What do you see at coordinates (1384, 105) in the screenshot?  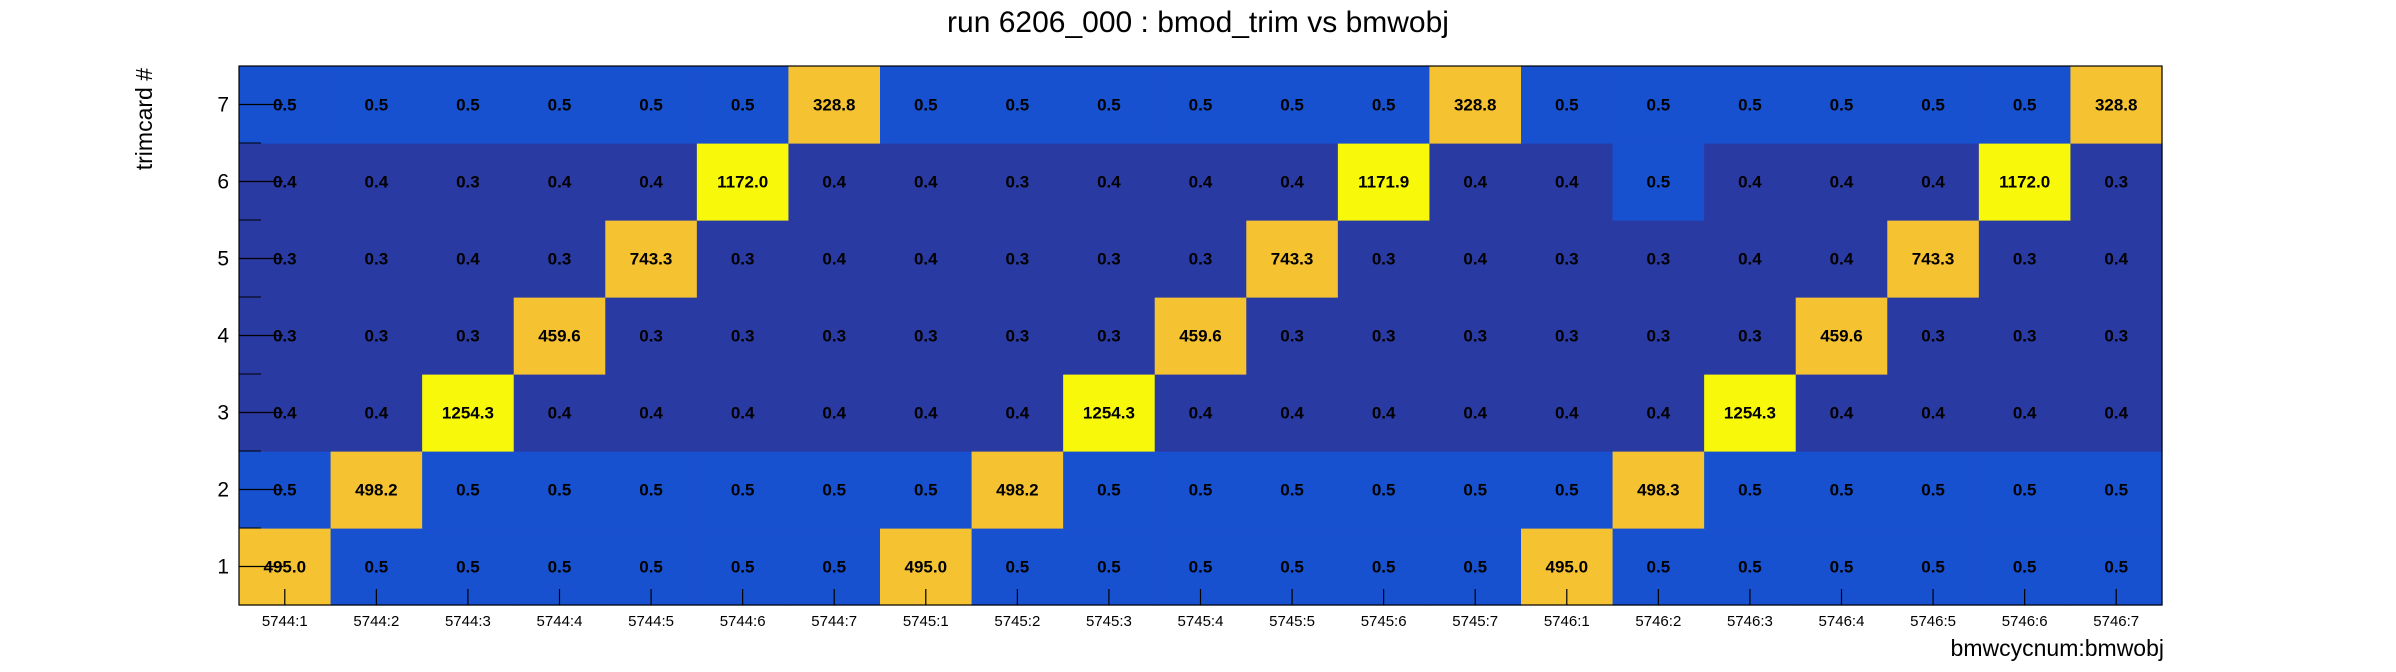 I see `heatmap-cell-r7-c13` at bounding box center [1384, 105].